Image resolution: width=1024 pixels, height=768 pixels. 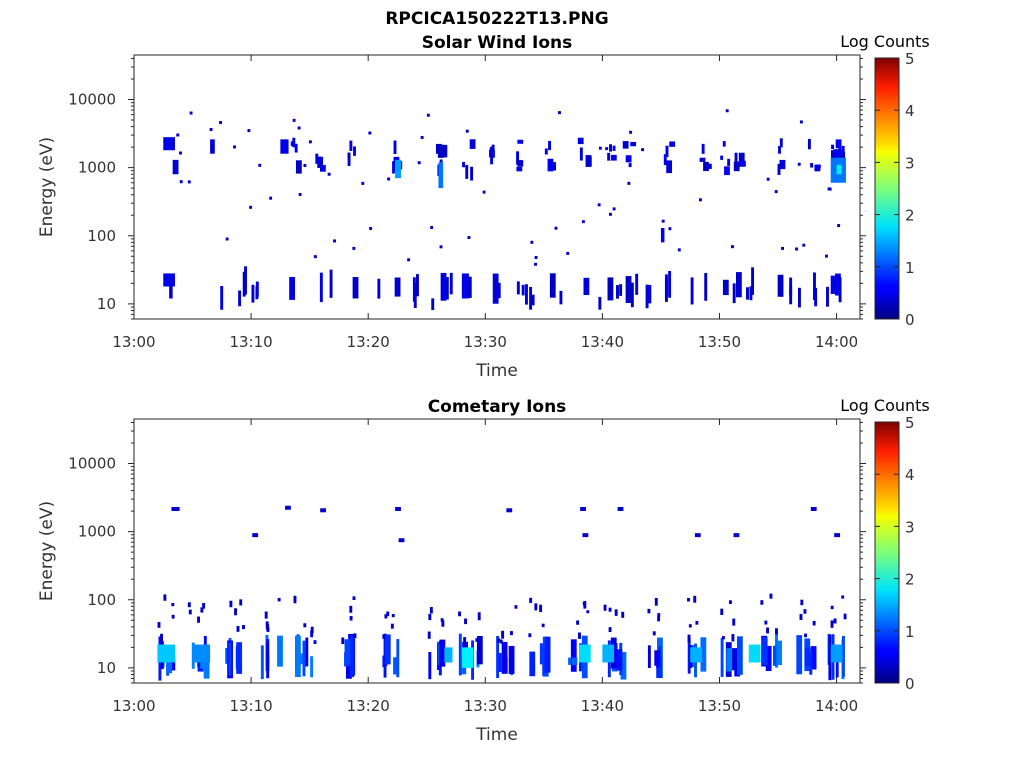 What do you see at coordinates (497, 407) in the screenshot?
I see `panel-title: Cometary Ions` at bounding box center [497, 407].